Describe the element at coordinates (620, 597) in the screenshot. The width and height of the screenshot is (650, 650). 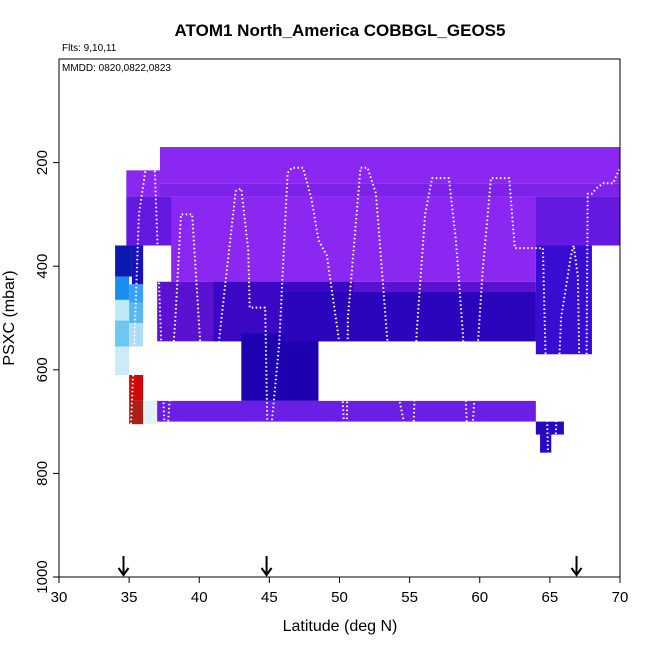
I see `x-tick-label: 70` at that location.